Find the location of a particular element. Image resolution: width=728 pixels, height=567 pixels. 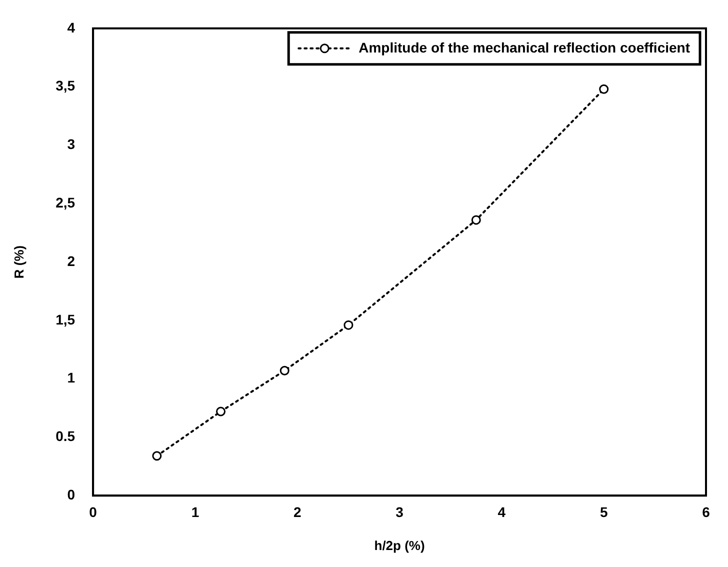

y-tick-label: 2,5 is located at coordinates (66, 202).